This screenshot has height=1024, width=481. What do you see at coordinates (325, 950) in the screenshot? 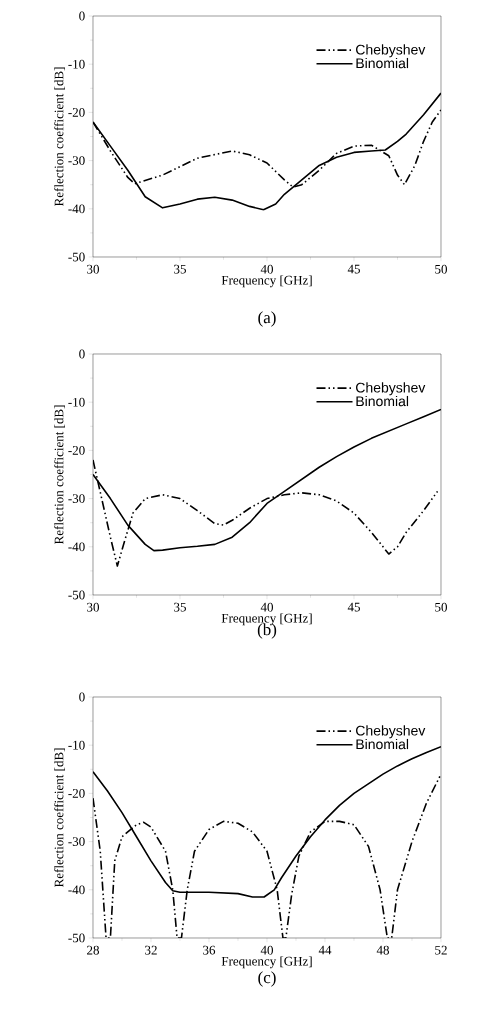
I see `x-tick-label: 44` at bounding box center [325, 950].